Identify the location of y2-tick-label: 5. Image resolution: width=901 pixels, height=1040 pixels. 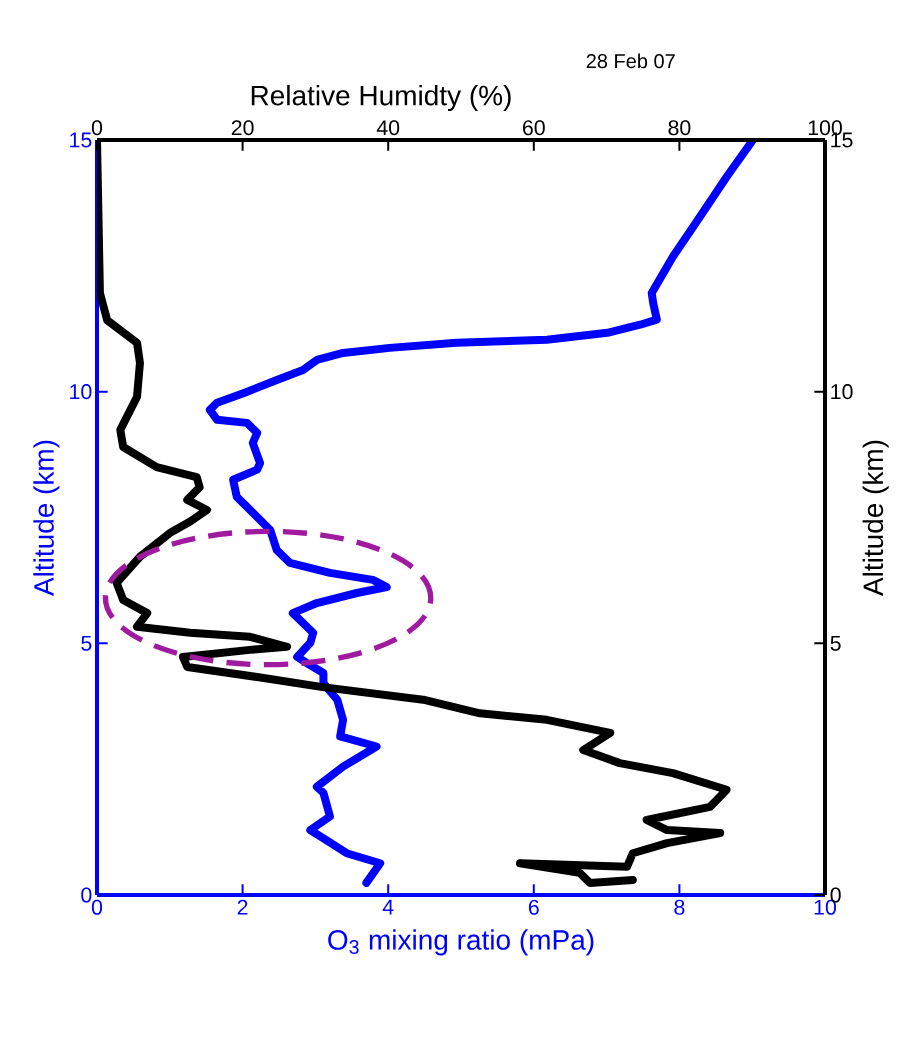
(835, 643).